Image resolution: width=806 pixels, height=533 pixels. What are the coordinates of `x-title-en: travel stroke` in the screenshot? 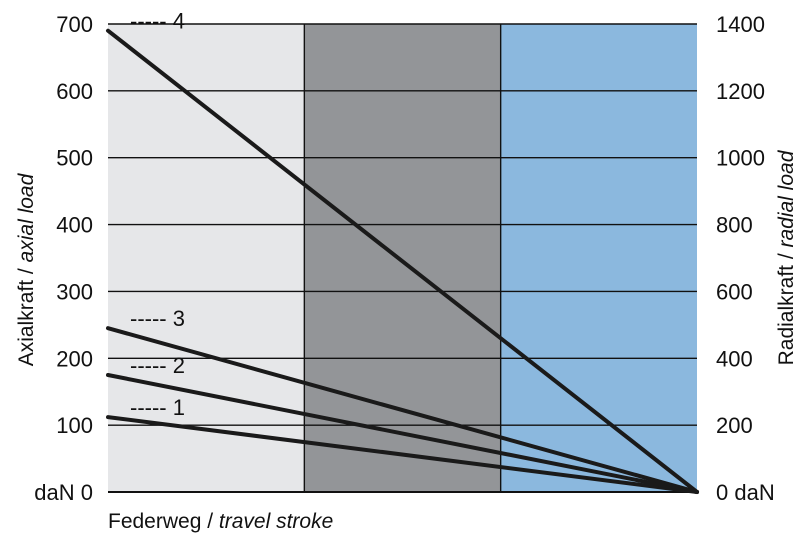 It's located at (276, 521).